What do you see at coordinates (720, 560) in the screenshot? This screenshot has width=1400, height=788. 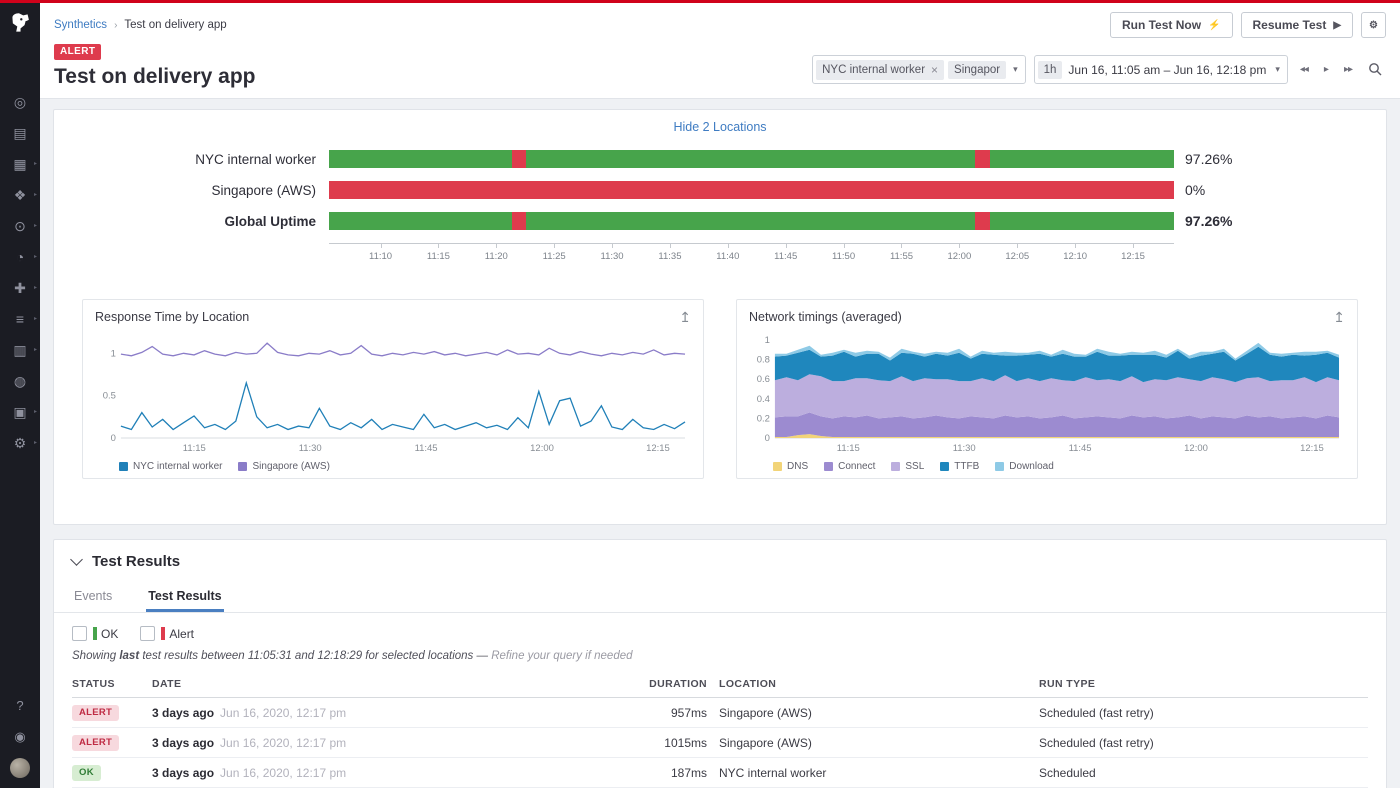 I see `test-results-section-header: Test Results` at bounding box center [720, 560].